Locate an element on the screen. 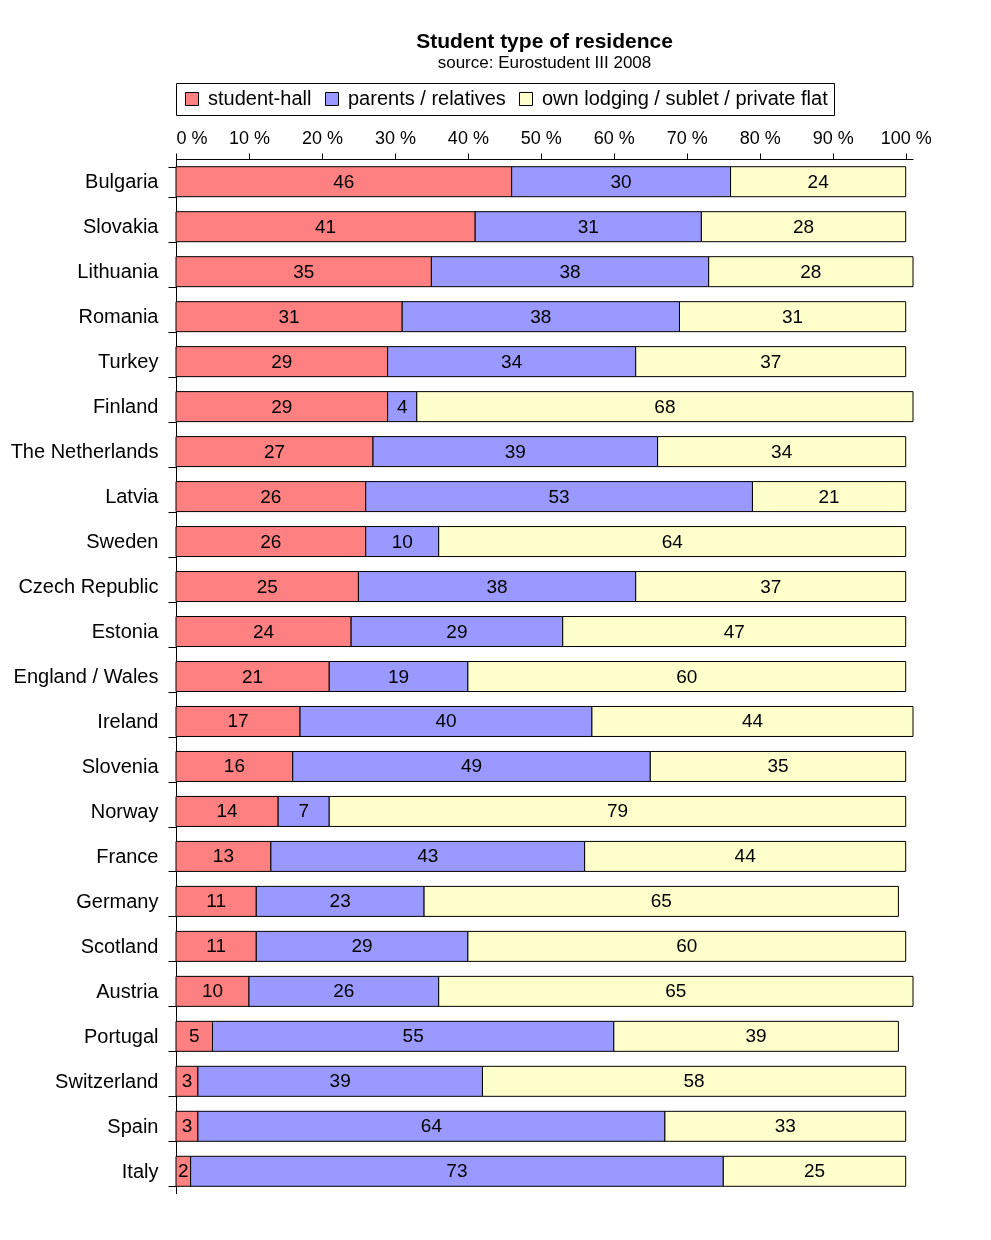 This screenshot has width=991, height=1240. y-tick-label: Romania is located at coordinates (119, 316).